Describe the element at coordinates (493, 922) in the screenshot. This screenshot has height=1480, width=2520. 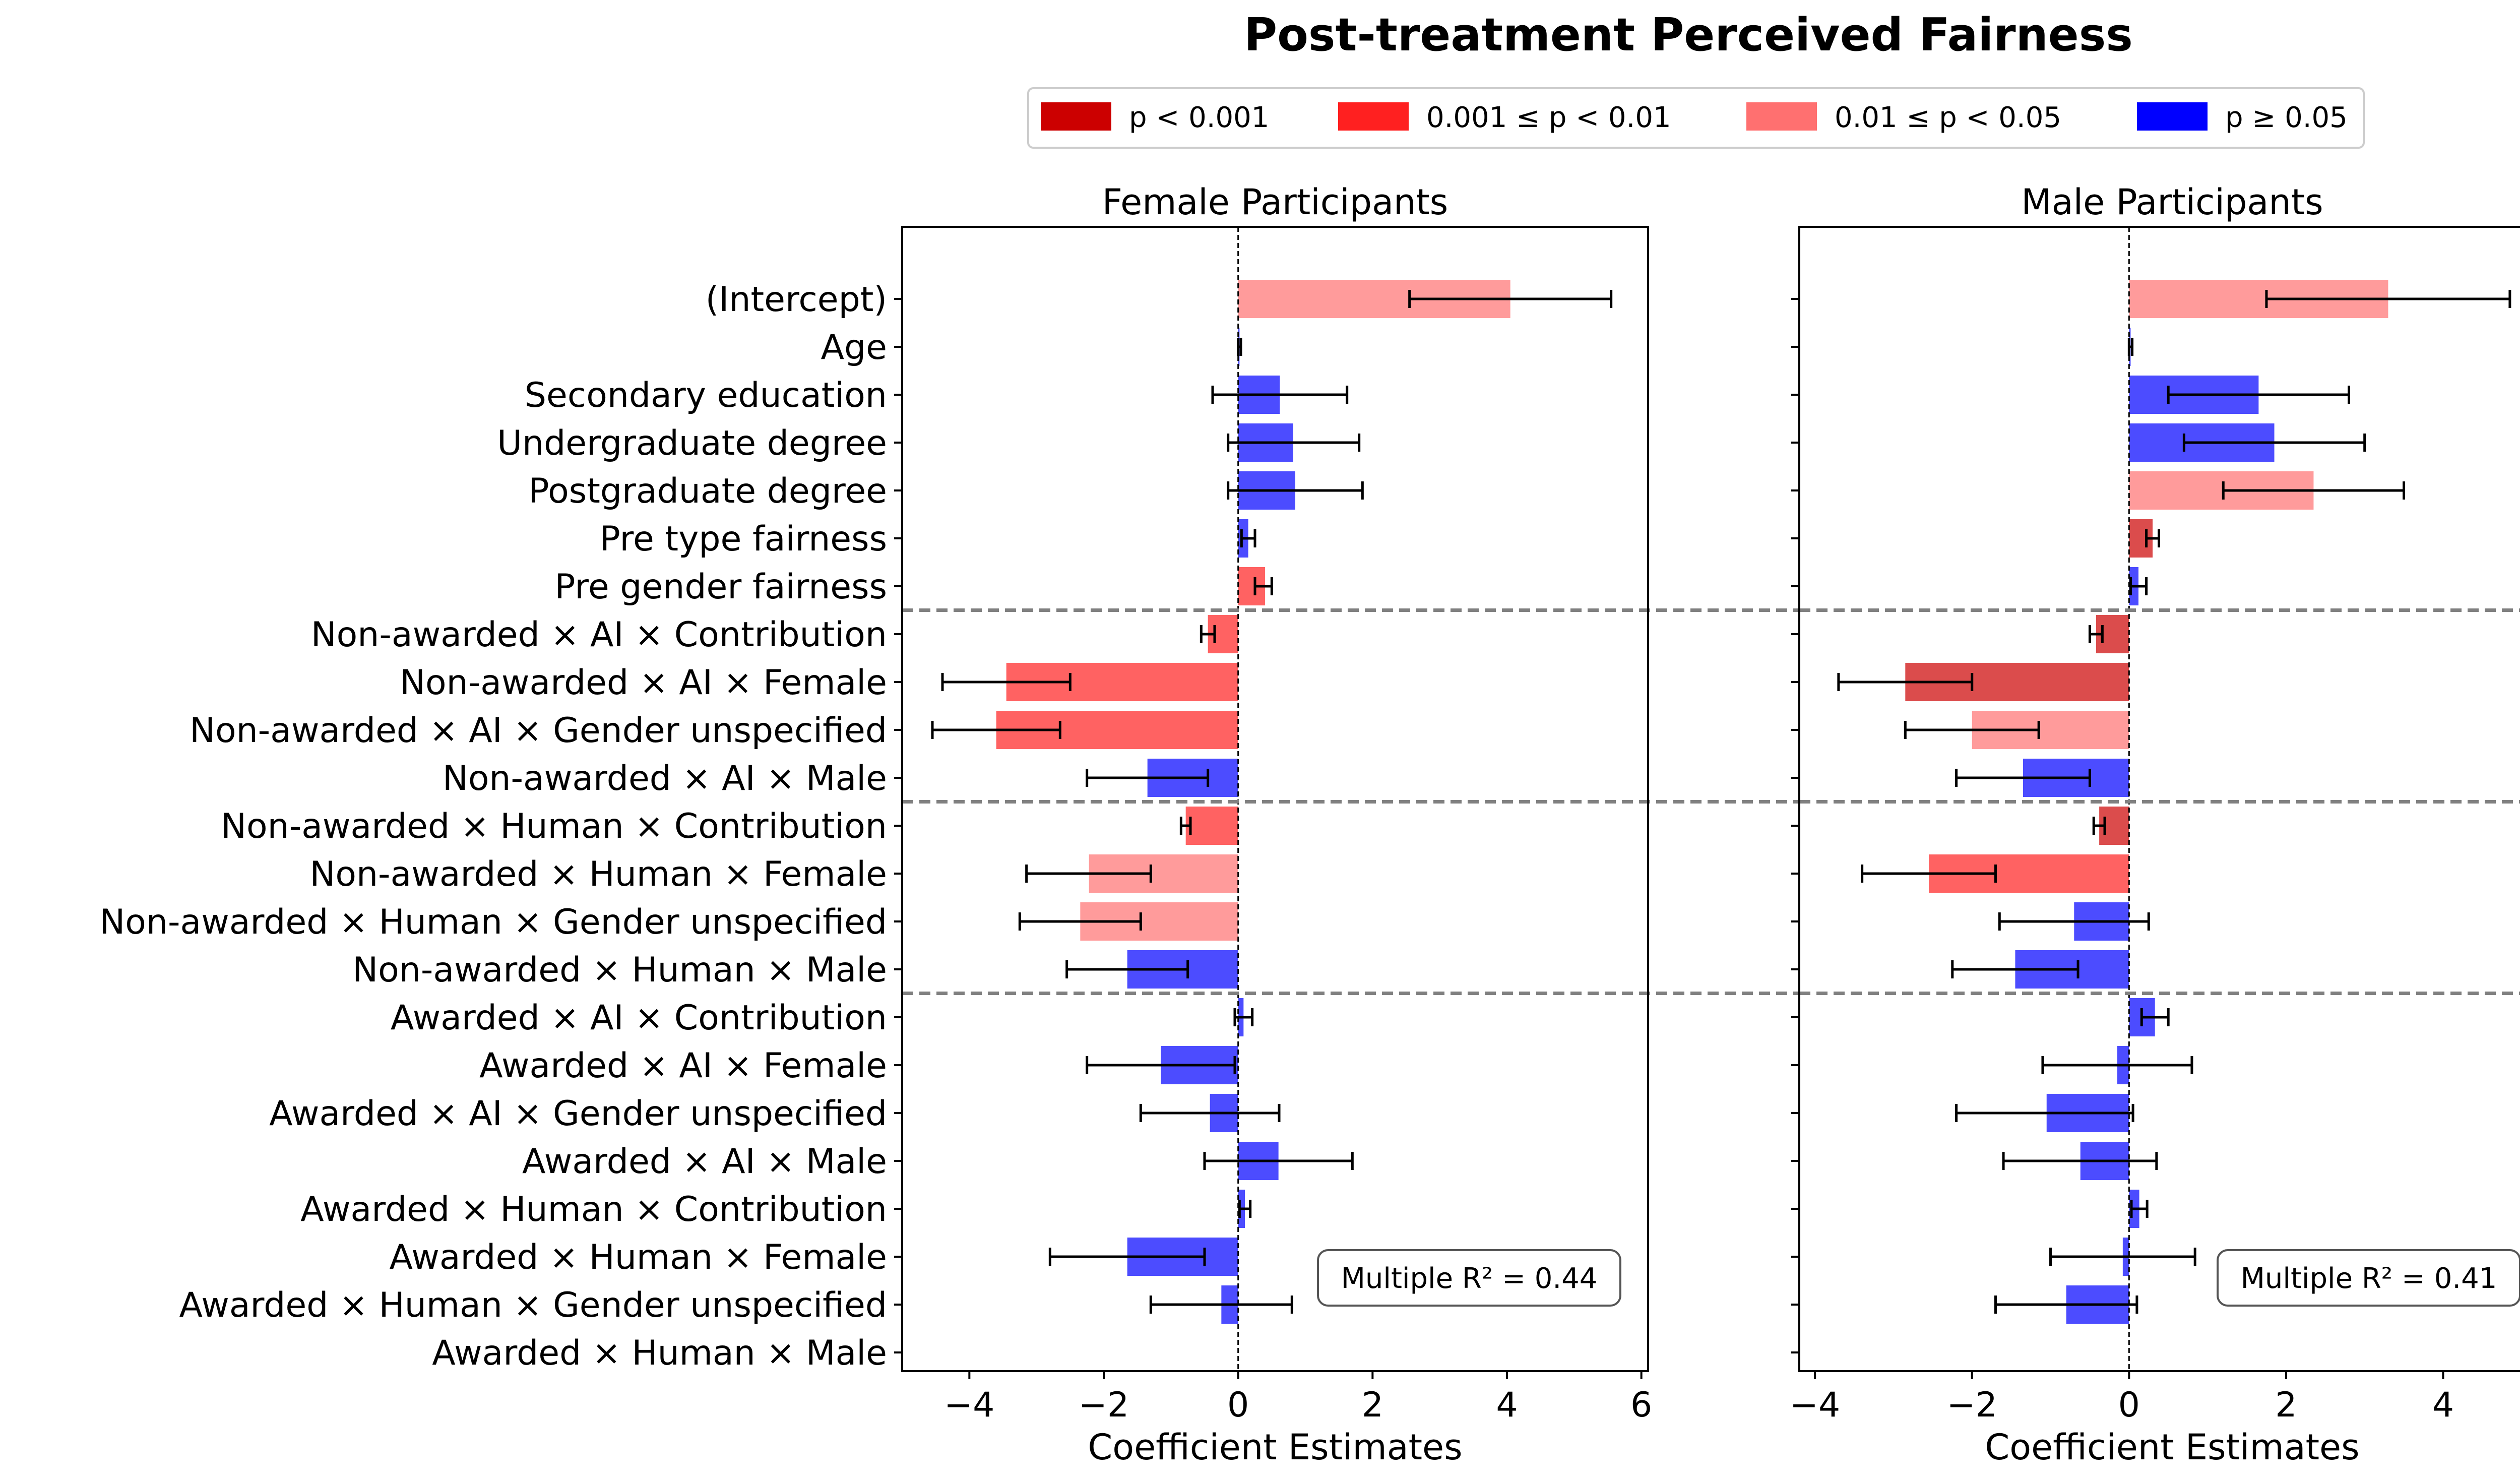
I see `ytick-label-13: Non-awarded × Human × Gender unspecified` at that location.